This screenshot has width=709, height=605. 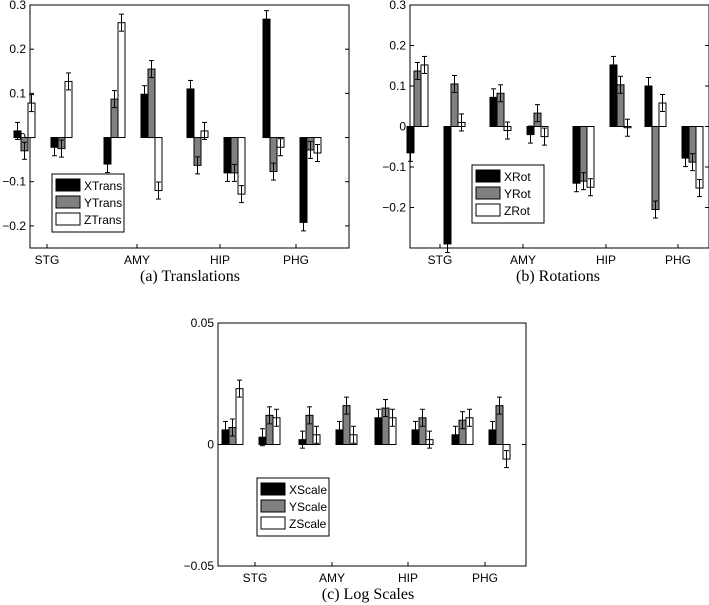 What do you see at coordinates (368, 594) in the screenshot?
I see `chart-caption: (c) Log Scales` at bounding box center [368, 594].